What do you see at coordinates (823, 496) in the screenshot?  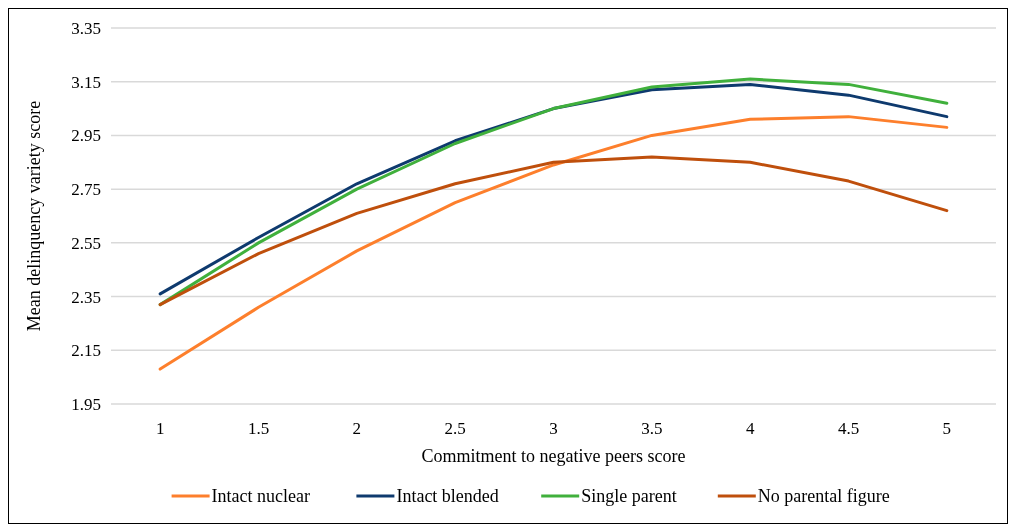 I see `legend-label: No parental figure` at bounding box center [823, 496].